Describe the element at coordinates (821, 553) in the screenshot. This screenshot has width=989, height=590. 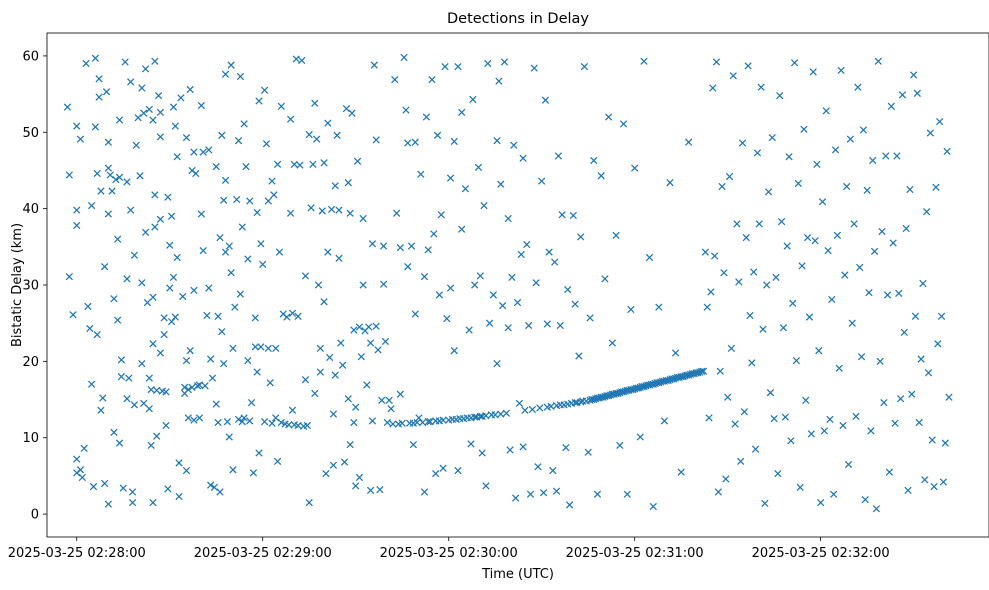
I see `x-tick-label: 2025-03-25 02:32:00` at that location.